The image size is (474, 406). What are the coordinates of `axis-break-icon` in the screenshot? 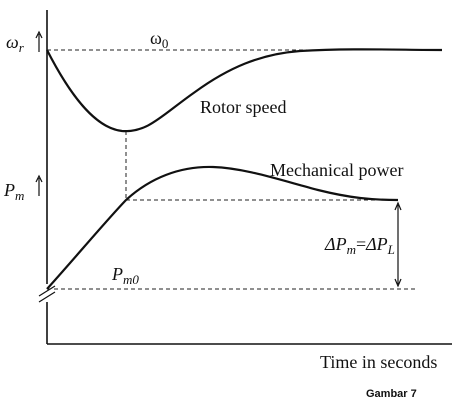 It's located at (47, 294).